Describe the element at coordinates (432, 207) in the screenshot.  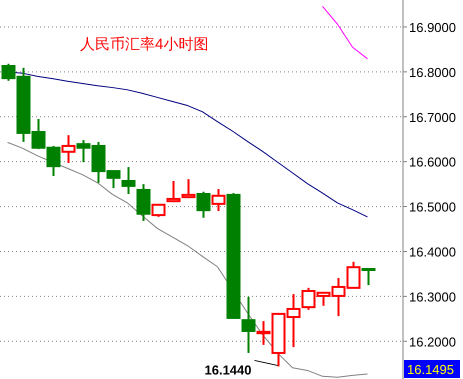
I see `y-tick-label: 16.5000` at that location.